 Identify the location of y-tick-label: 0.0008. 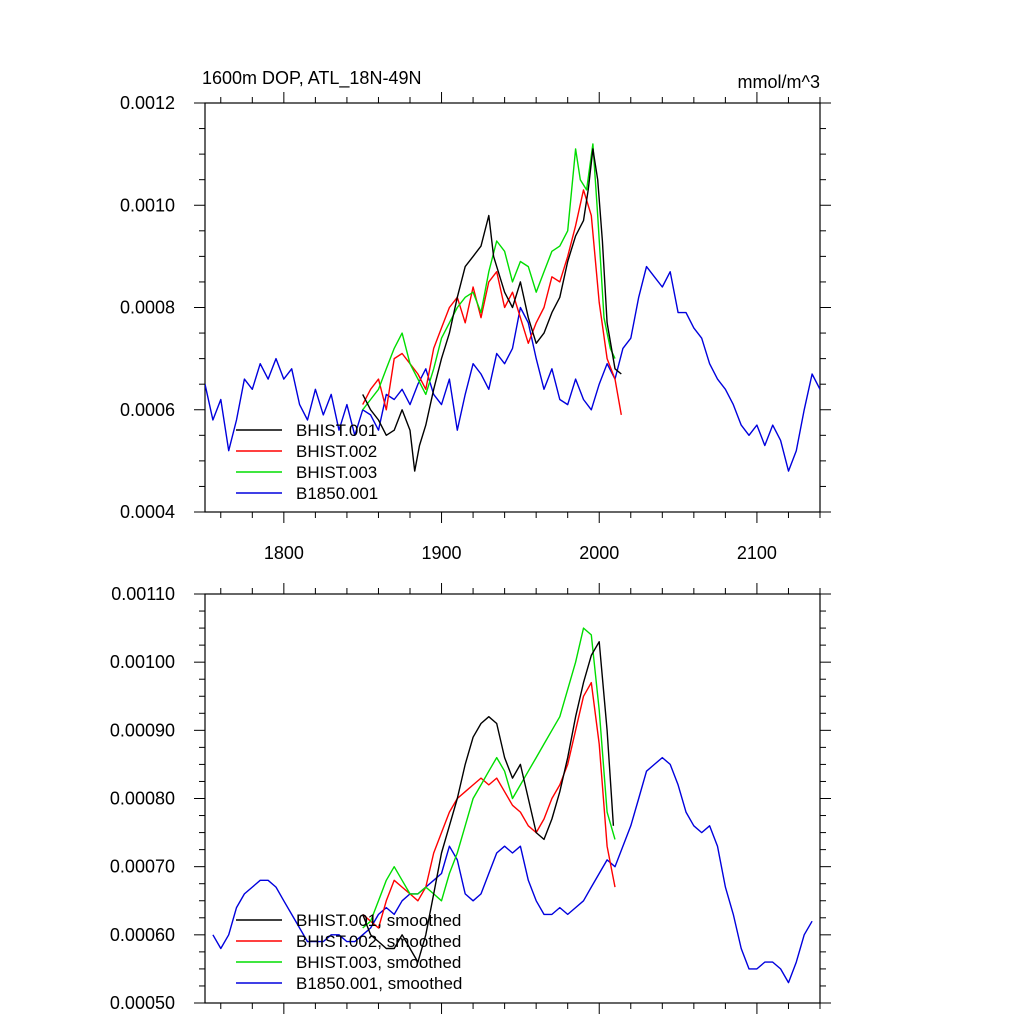
(147, 308).